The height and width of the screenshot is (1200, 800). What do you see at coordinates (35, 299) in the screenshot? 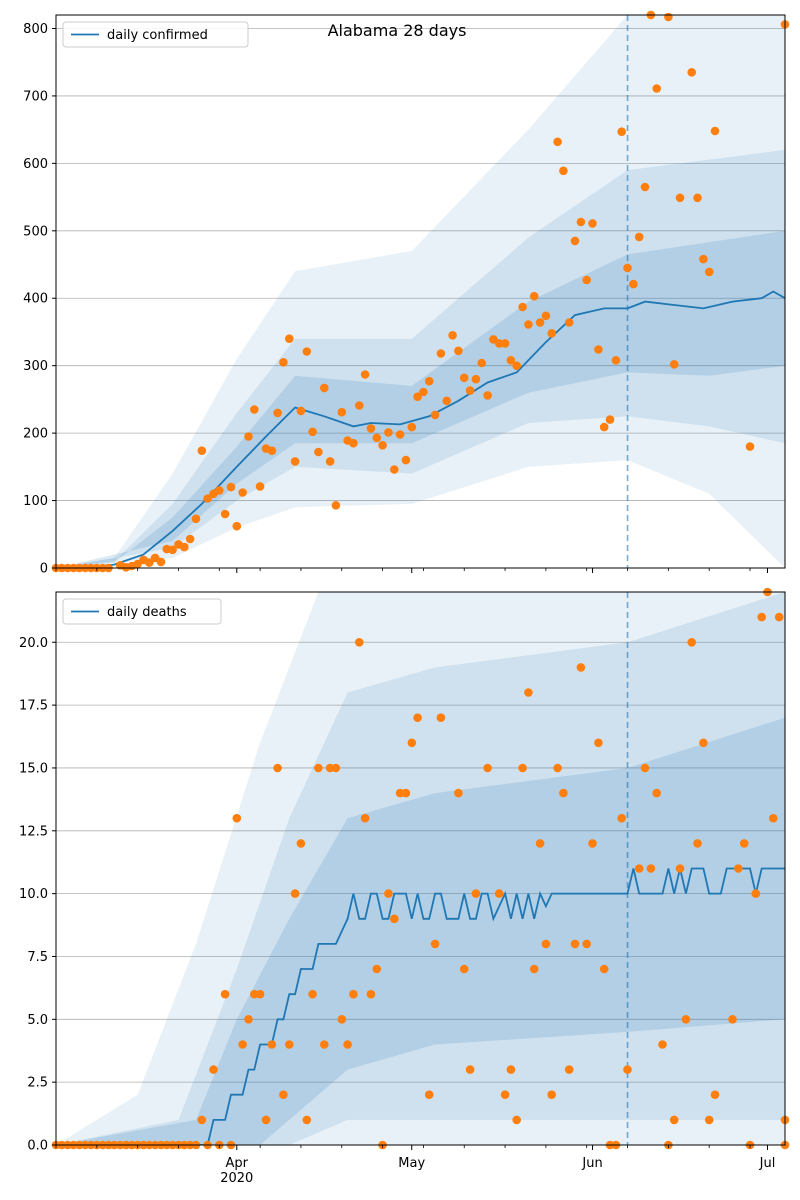
I see `y-tick-label: 400` at bounding box center [35, 299].